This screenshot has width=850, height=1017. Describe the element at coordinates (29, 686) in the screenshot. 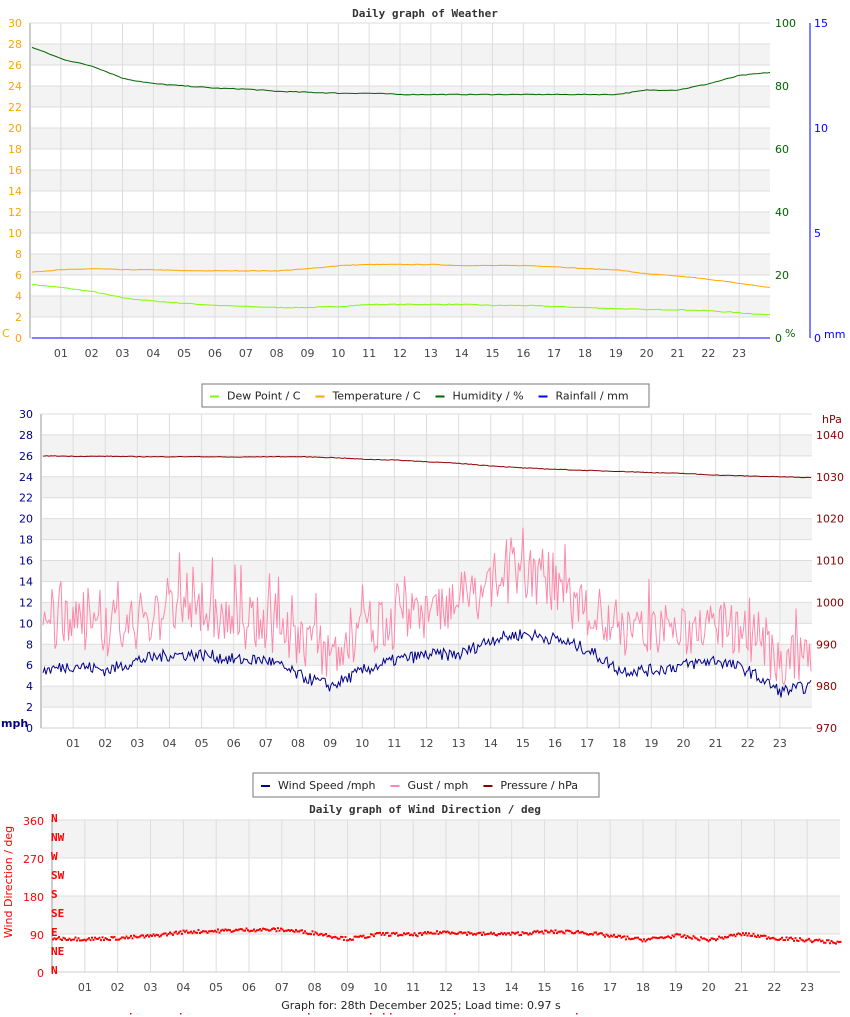

I see `left-tick-label: 4` at that location.